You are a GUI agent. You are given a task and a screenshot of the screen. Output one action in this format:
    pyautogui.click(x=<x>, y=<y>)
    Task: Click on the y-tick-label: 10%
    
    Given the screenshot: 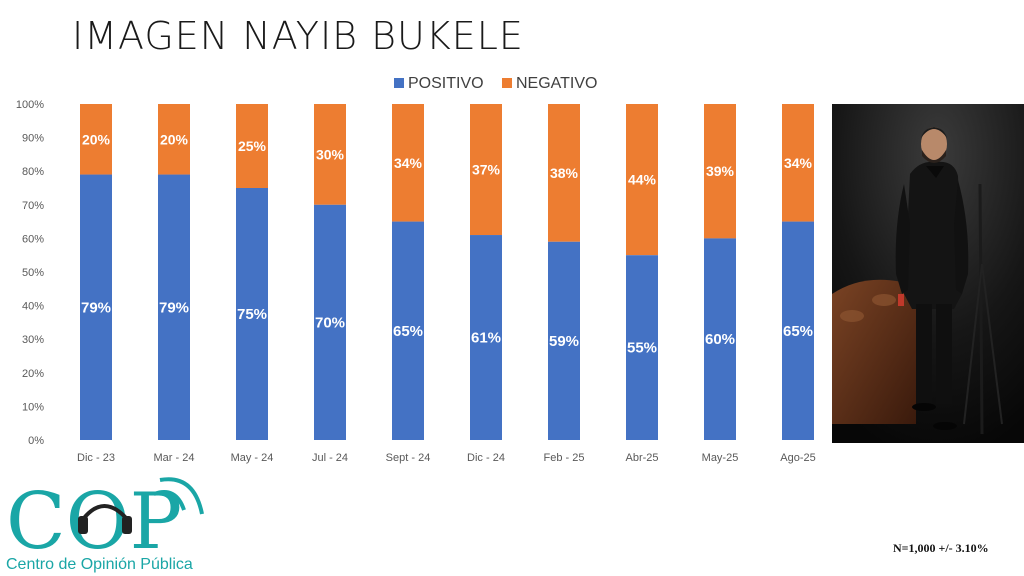 What is the action you would take?
    pyautogui.click(x=33, y=407)
    